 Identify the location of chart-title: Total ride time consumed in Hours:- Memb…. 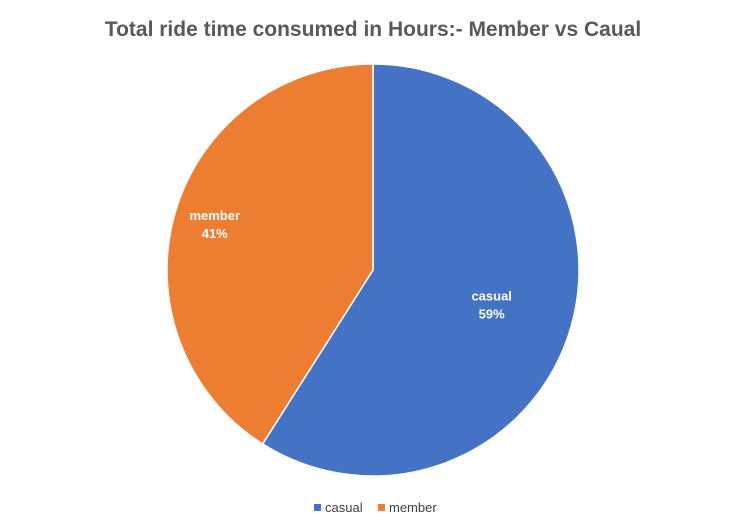
(373, 29).